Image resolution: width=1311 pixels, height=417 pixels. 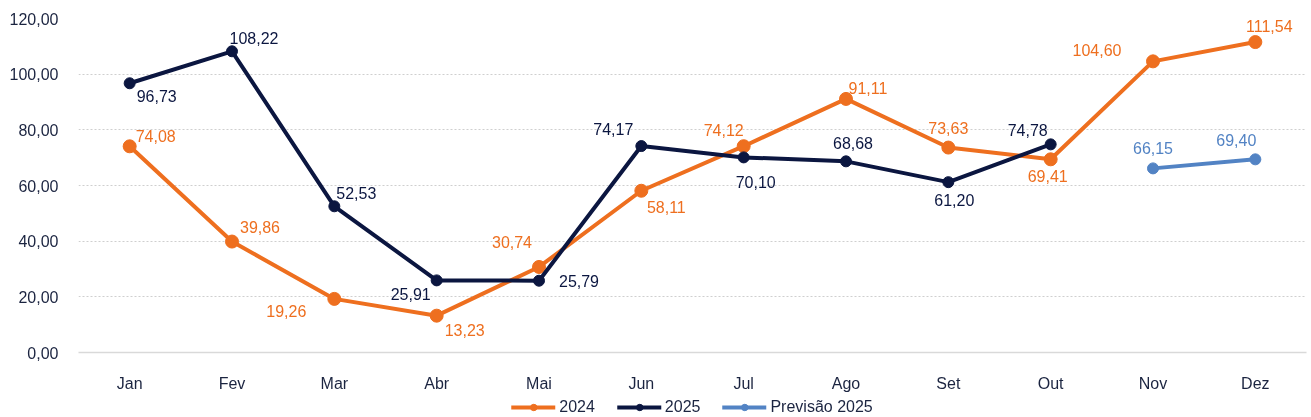 I want to click on data-label: 66,15, so click(x=1153, y=149).